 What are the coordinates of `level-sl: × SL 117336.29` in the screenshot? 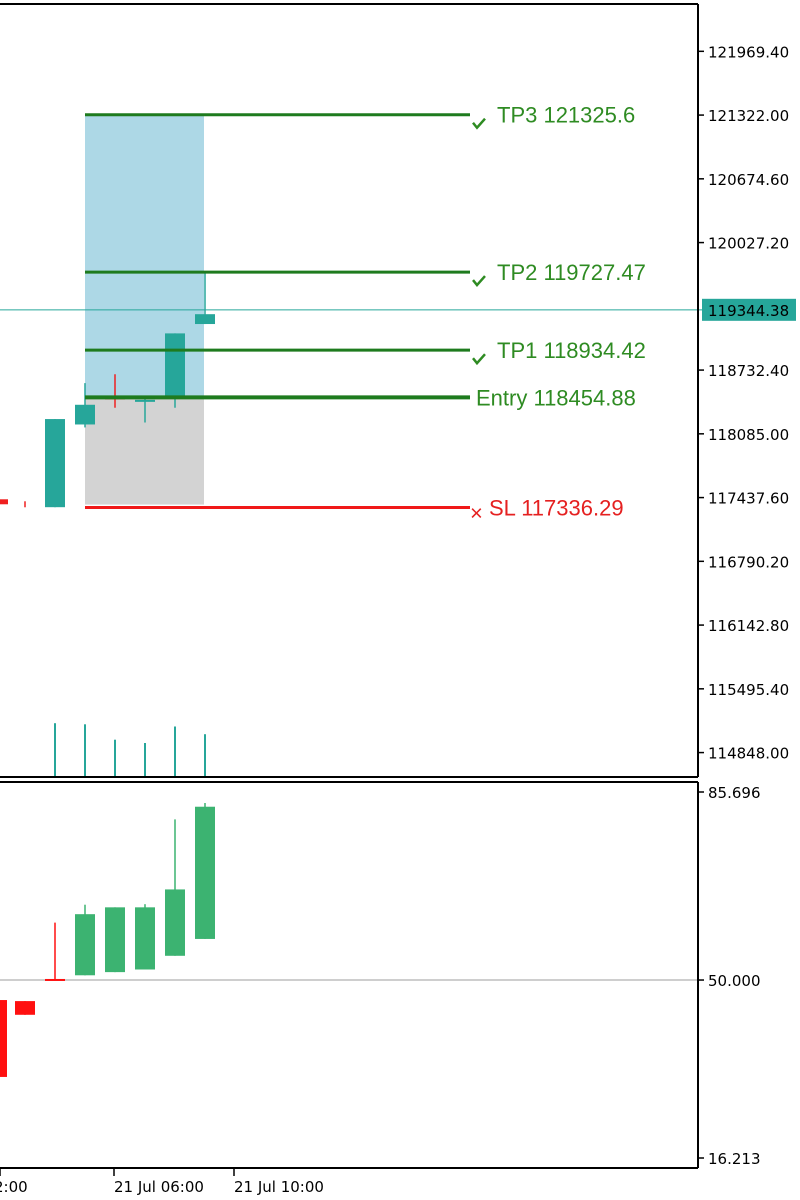 It's located at (354, 511).